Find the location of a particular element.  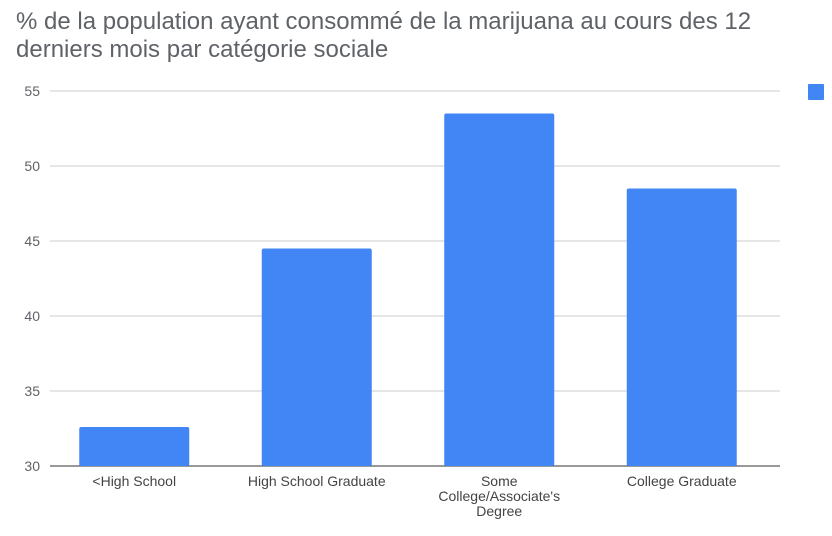

x-category-label-line: Degree is located at coordinates (499, 511).